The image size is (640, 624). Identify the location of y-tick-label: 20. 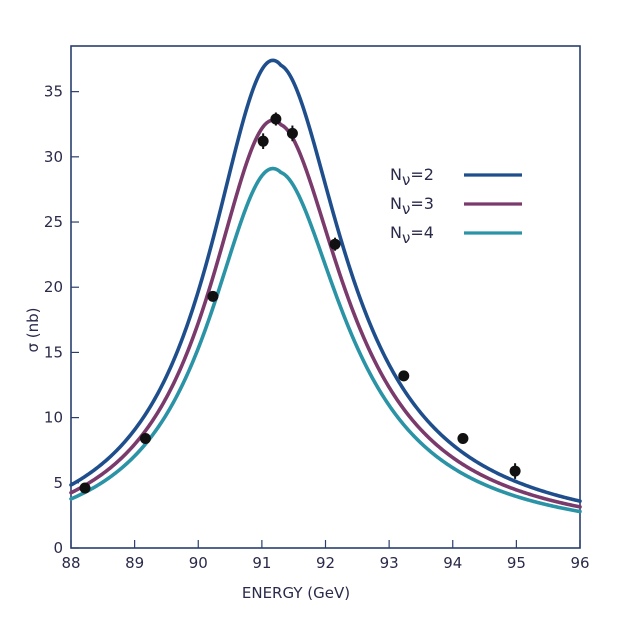
(53, 287).